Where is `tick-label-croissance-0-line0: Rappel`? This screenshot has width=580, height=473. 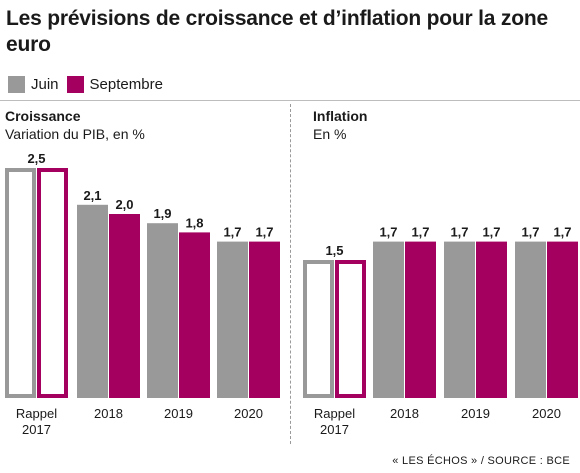 tick-label-croissance-0-line0: Rappel is located at coordinates (36, 413).